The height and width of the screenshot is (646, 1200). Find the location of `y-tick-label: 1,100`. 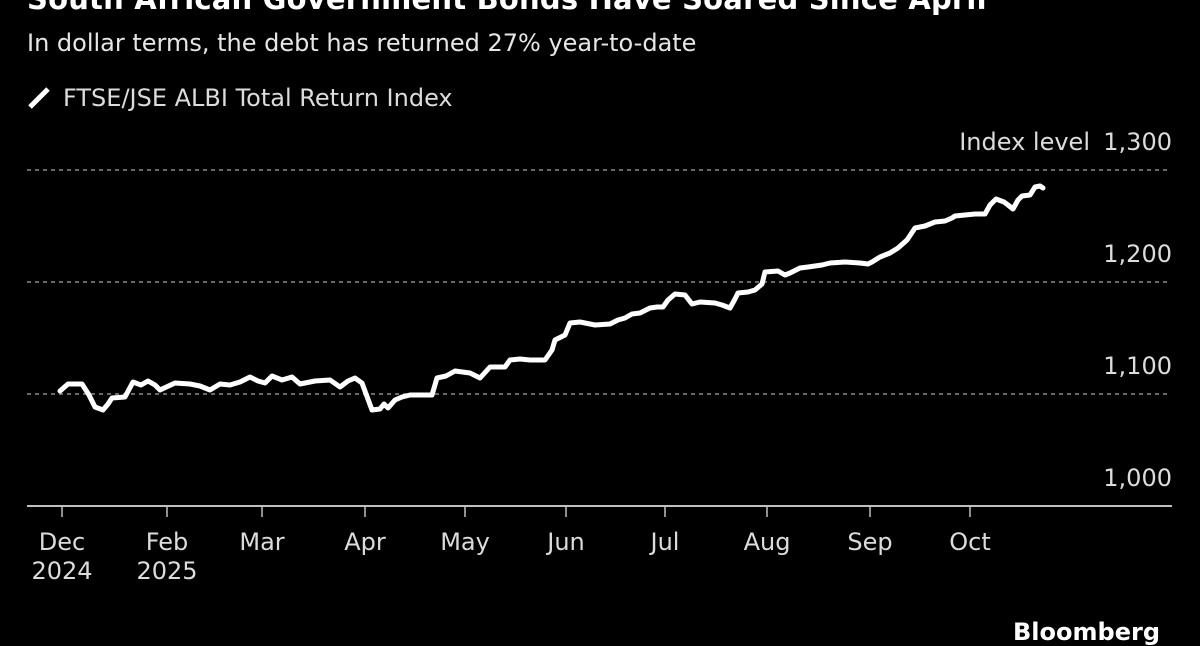

y-tick-label: 1,100 is located at coordinates (1137, 366).